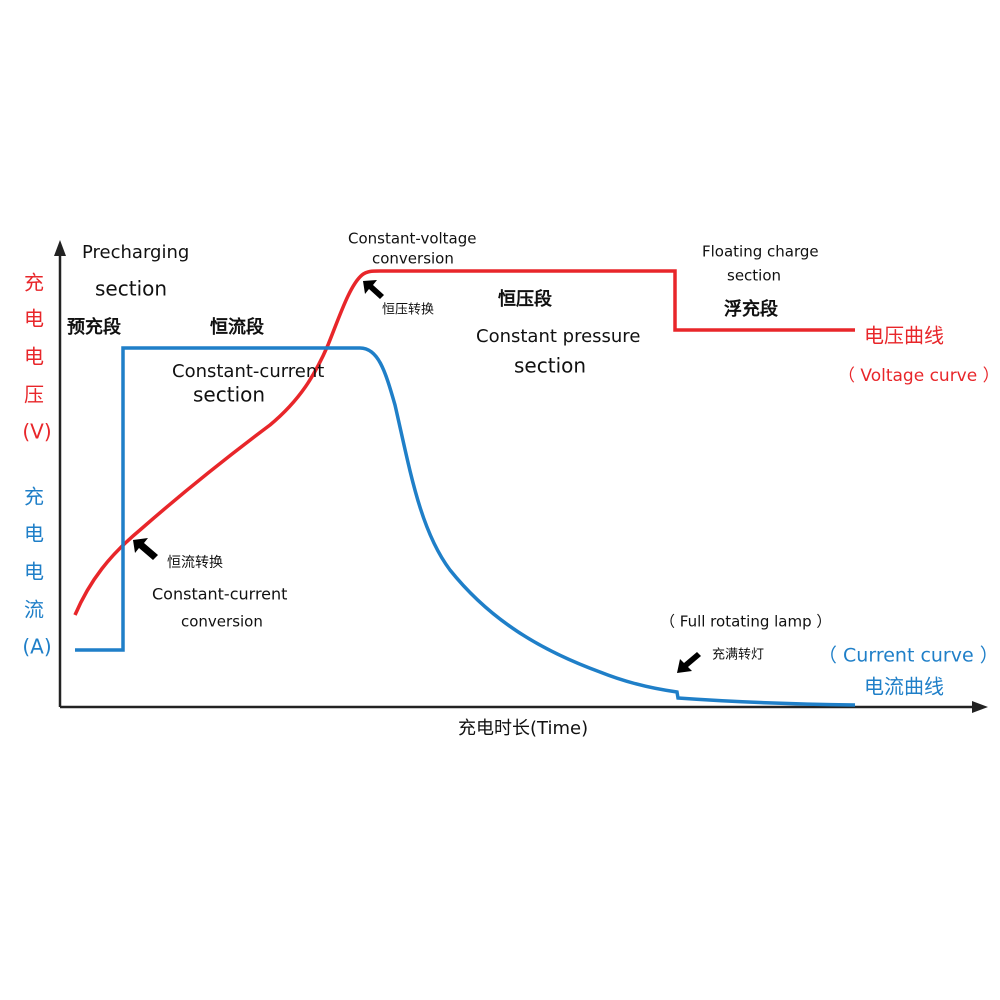  What do you see at coordinates (689, 662) in the screenshot?
I see `full-arrow` at bounding box center [689, 662].